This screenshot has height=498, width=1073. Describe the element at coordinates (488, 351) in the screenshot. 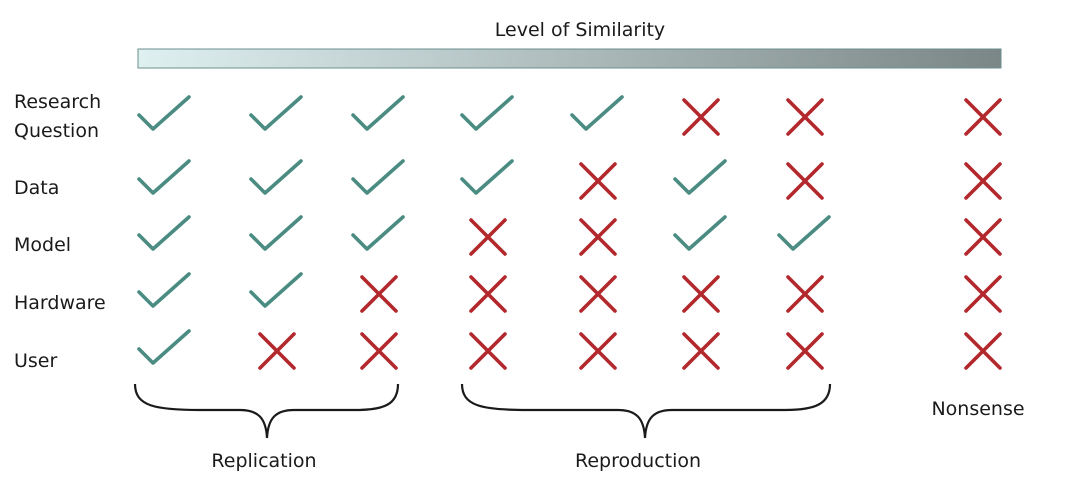

I see `user-col-4-cross-icon` at that location.